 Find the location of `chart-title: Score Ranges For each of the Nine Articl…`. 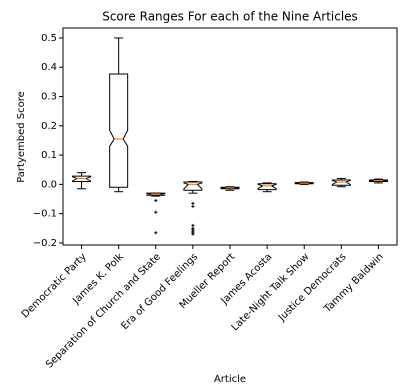

chart-title: Score Ranges For each of the Nine Articl… is located at coordinates (230, 17).